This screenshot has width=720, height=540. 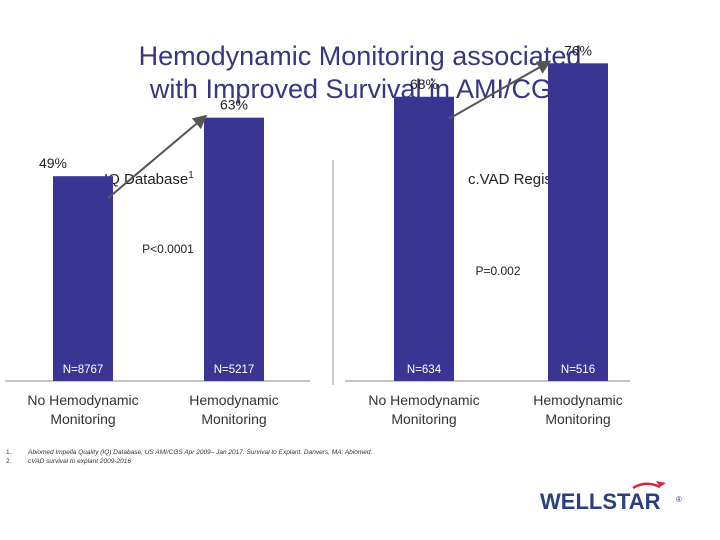 I want to click on category-label-iq-database-no-monitoring-line1: No Hemodynamic, so click(x=82, y=400).